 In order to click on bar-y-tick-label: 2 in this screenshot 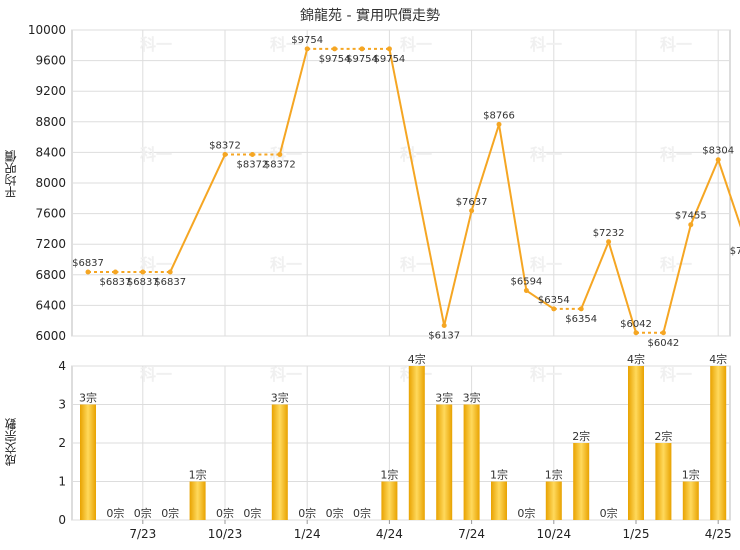, I will do `click(62, 443)`.